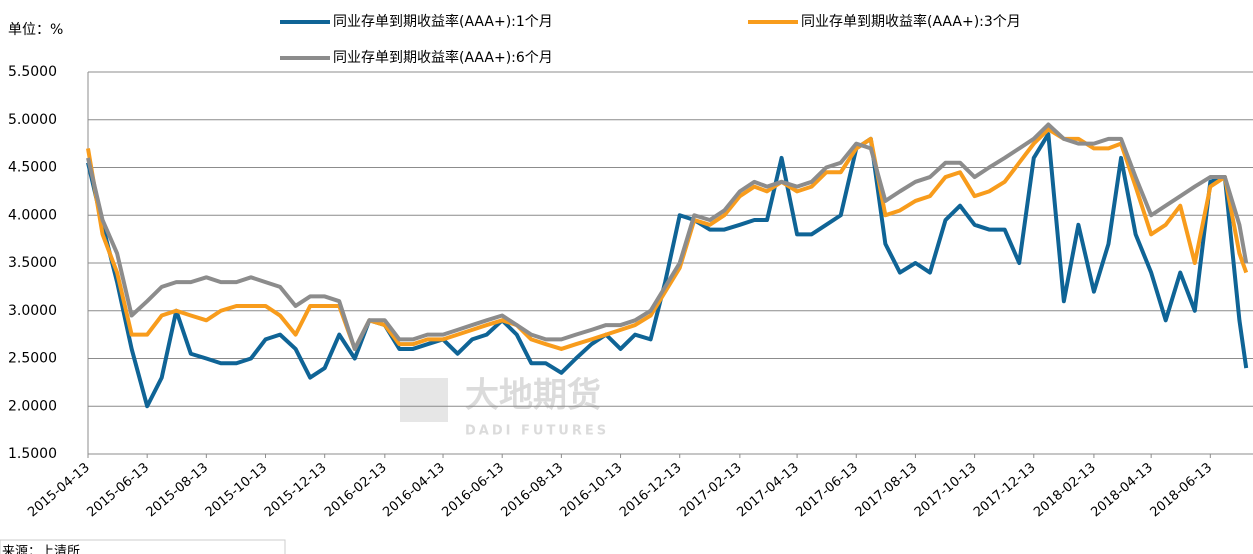 The image size is (1253, 554). I want to click on watermark-cn: 大地期货, so click(533, 396).